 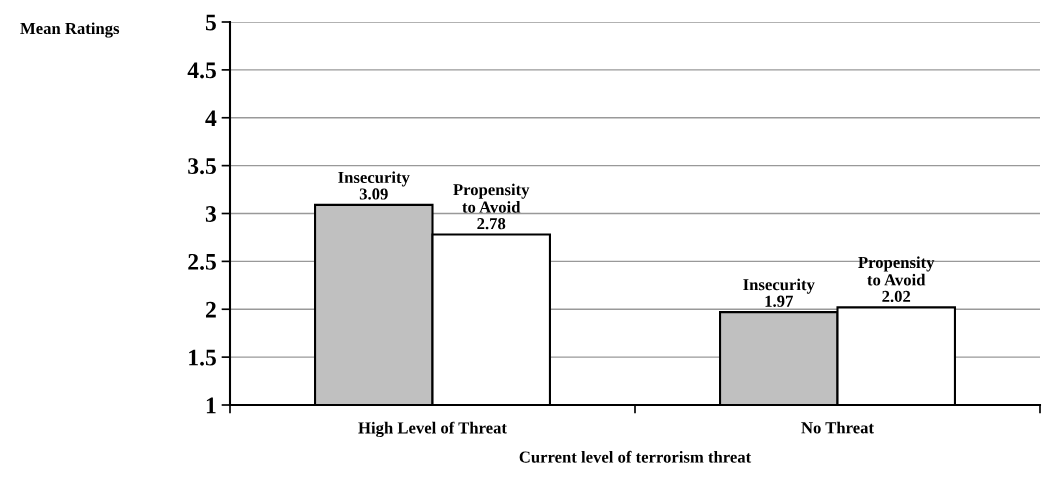 What do you see at coordinates (779, 301) in the screenshot?
I see `data-label: 1.97` at bounding box center [779, 301].